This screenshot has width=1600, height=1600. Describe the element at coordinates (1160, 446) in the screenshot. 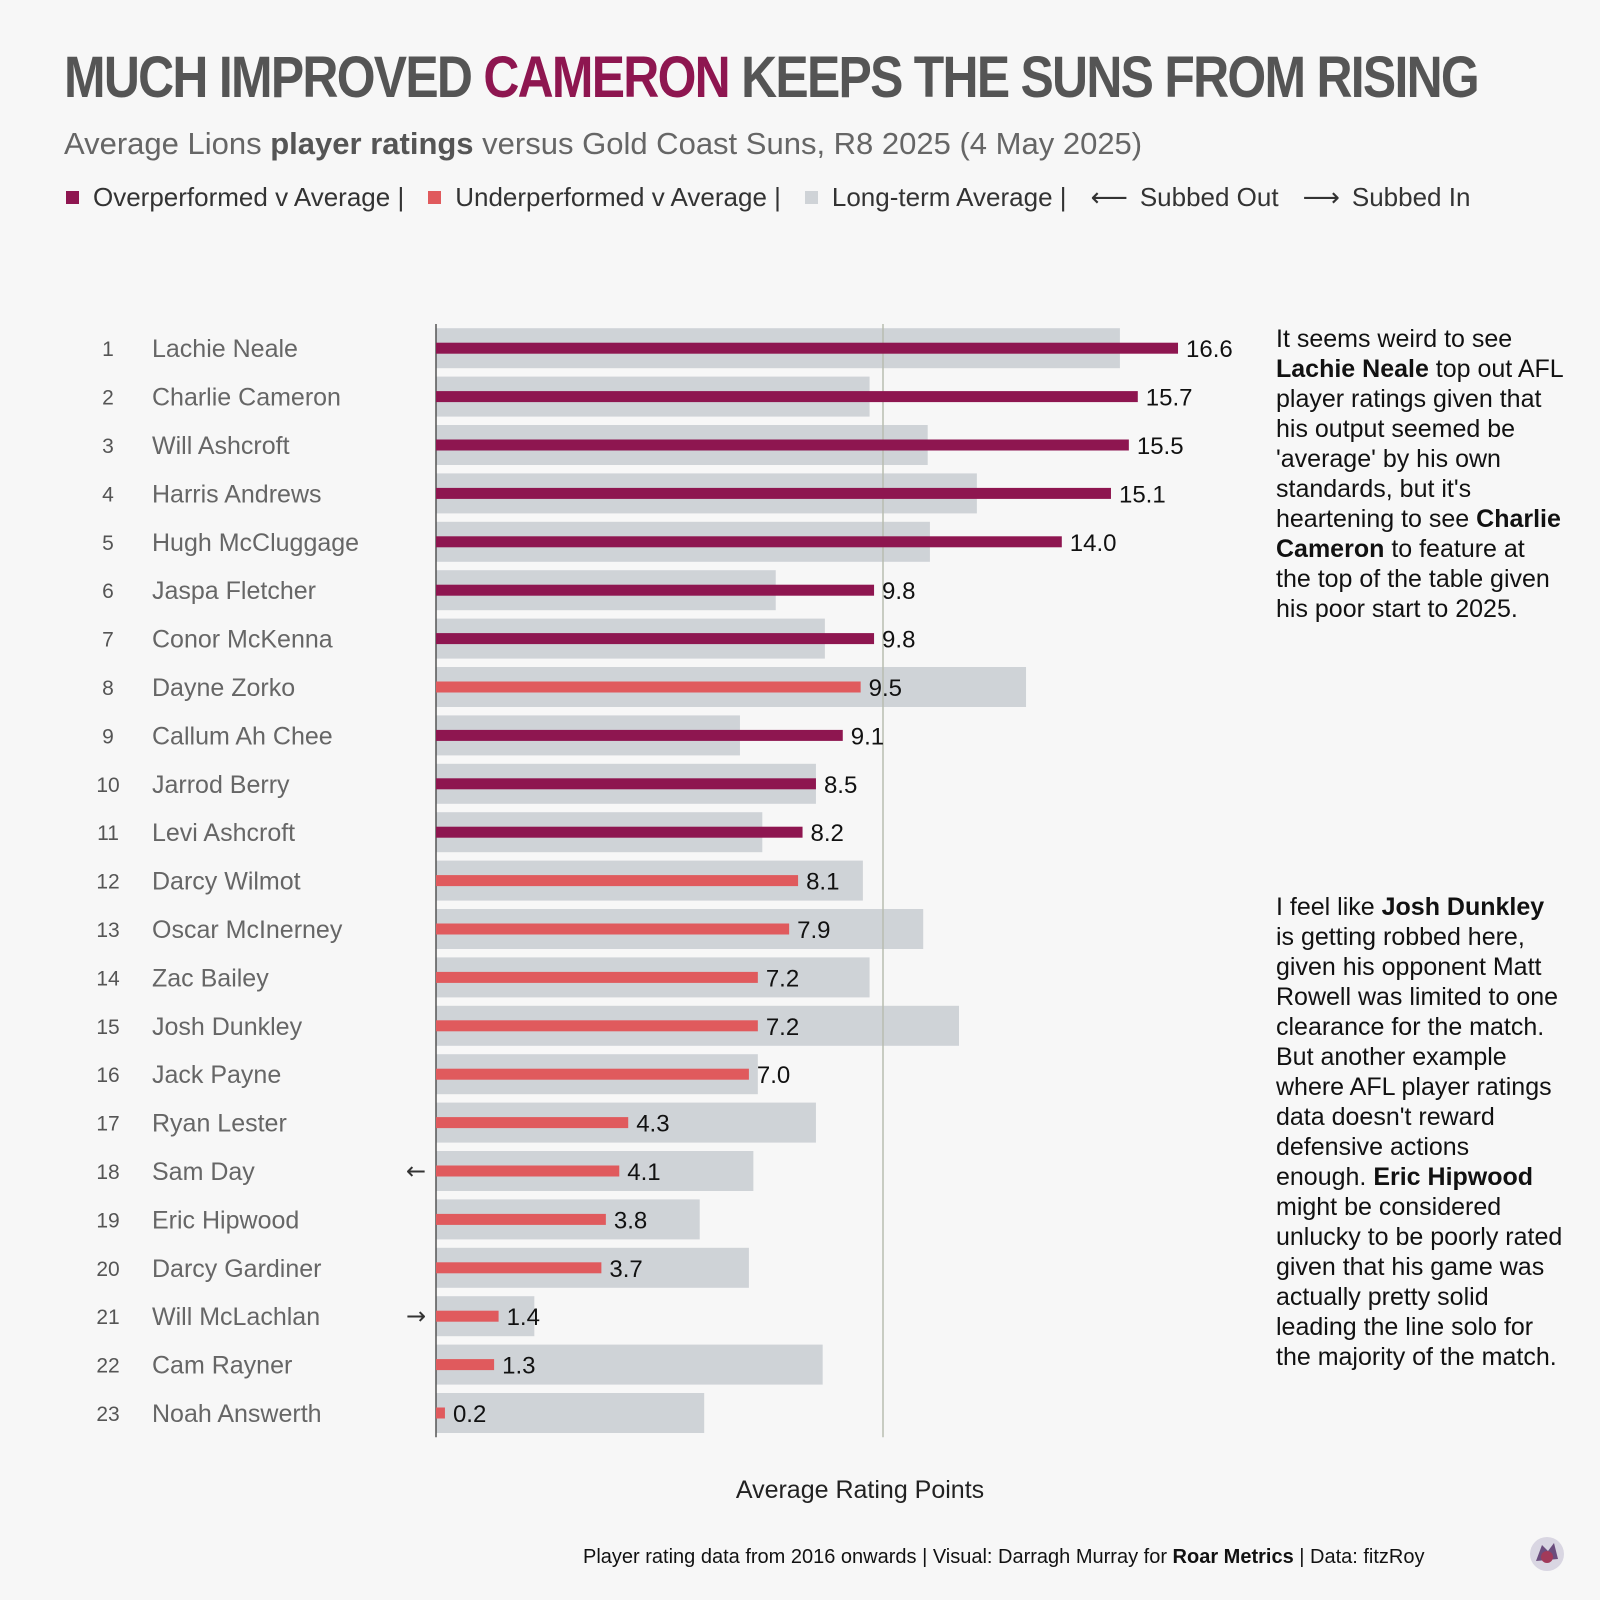

I see `value-label: 15.5` at that location.